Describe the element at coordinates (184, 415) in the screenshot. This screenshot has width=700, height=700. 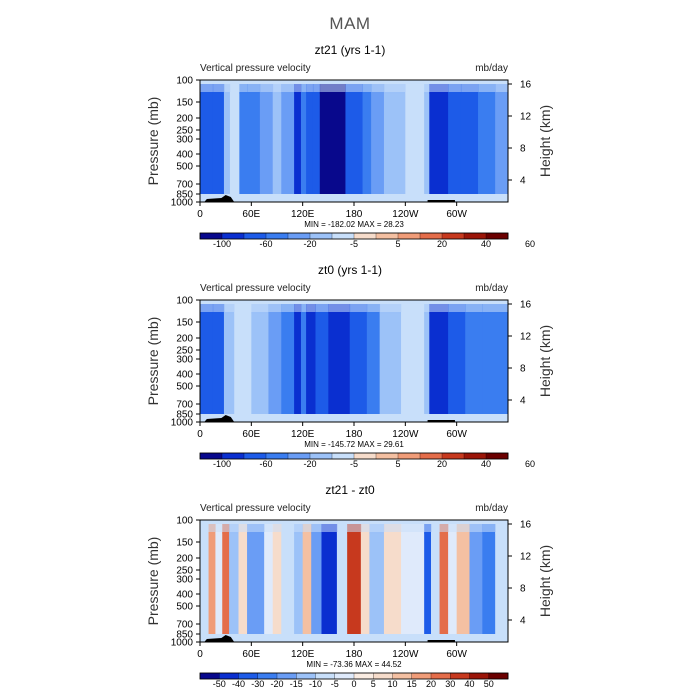
I see `y-tick-label: 850` at that location.